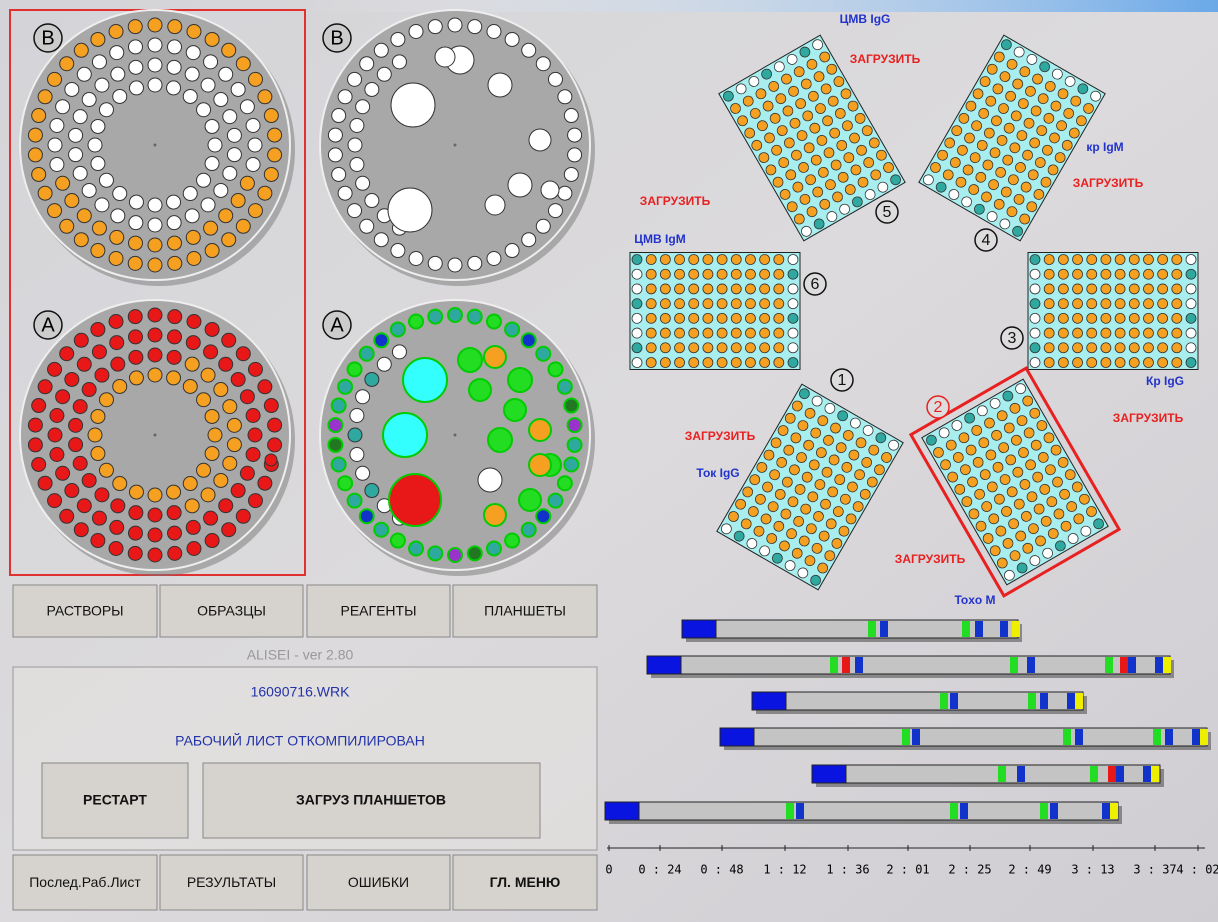  What do you see at coordinates (115, 800) in the screenshot?
I see `restart-button` at bounding box center [115, 800].